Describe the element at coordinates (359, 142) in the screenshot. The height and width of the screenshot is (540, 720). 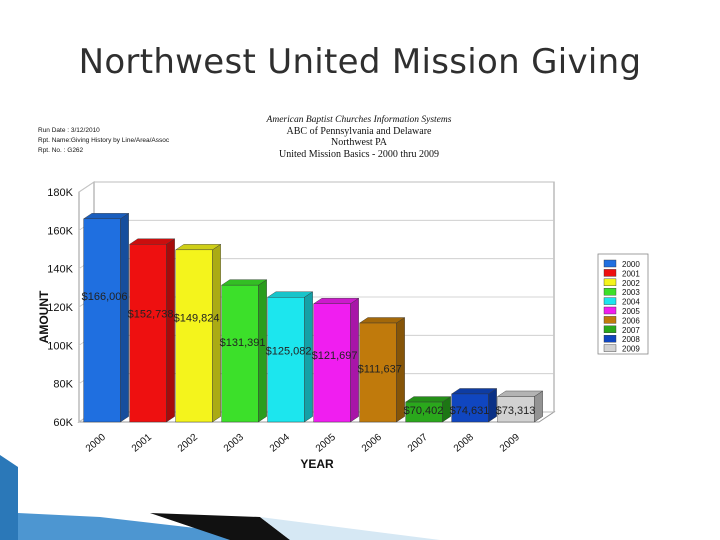
I see `report-region: Northwest PA` at that location.